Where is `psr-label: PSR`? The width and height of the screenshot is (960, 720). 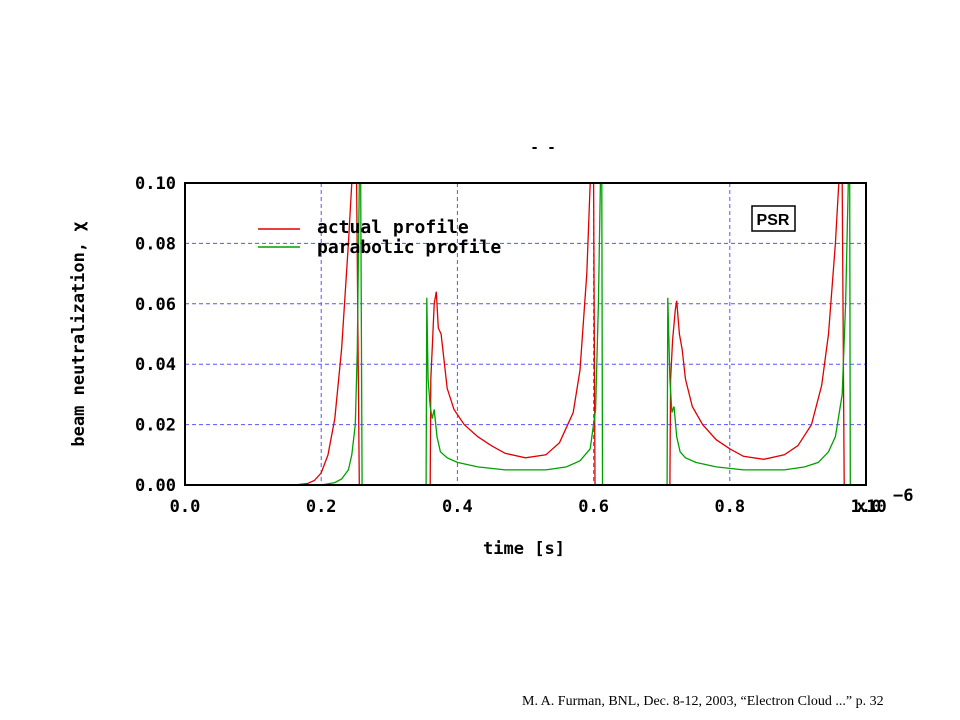
psr-label: PSR is located at coordinates (773, 220).